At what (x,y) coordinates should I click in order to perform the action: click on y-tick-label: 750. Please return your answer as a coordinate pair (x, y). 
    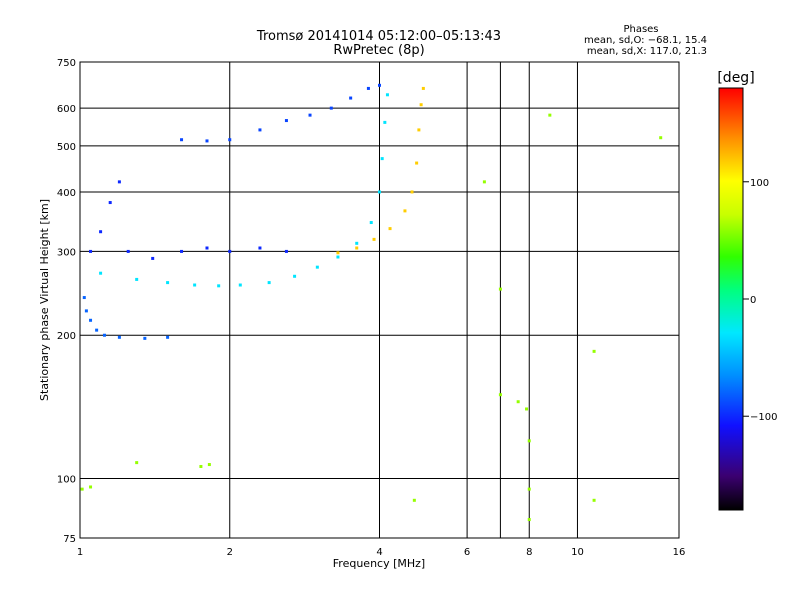
    Looking at the image, I should click on (66, 63).